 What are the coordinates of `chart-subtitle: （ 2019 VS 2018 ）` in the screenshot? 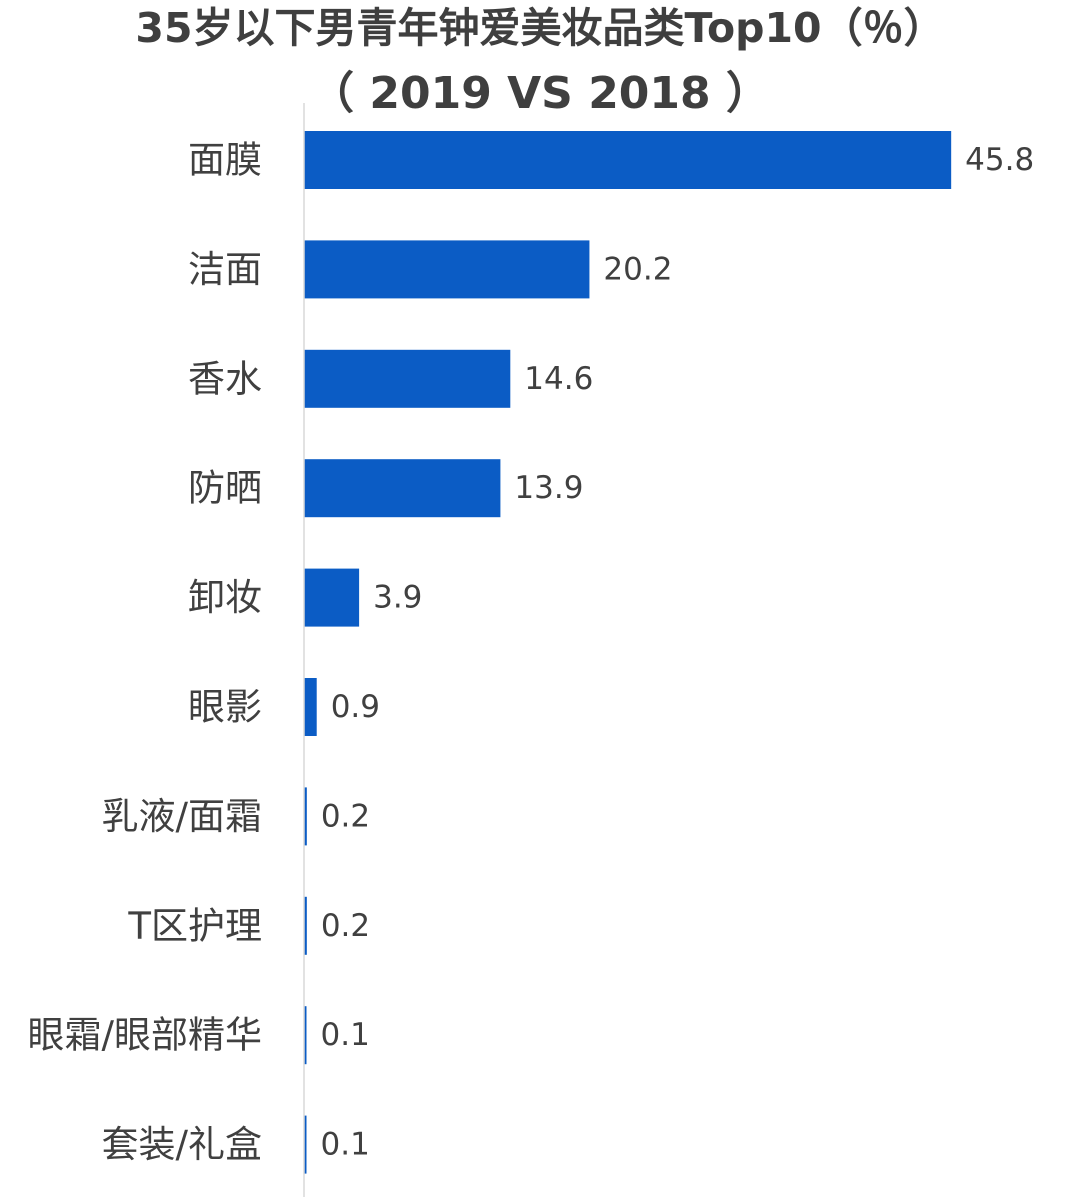 It's located at (540, 93).